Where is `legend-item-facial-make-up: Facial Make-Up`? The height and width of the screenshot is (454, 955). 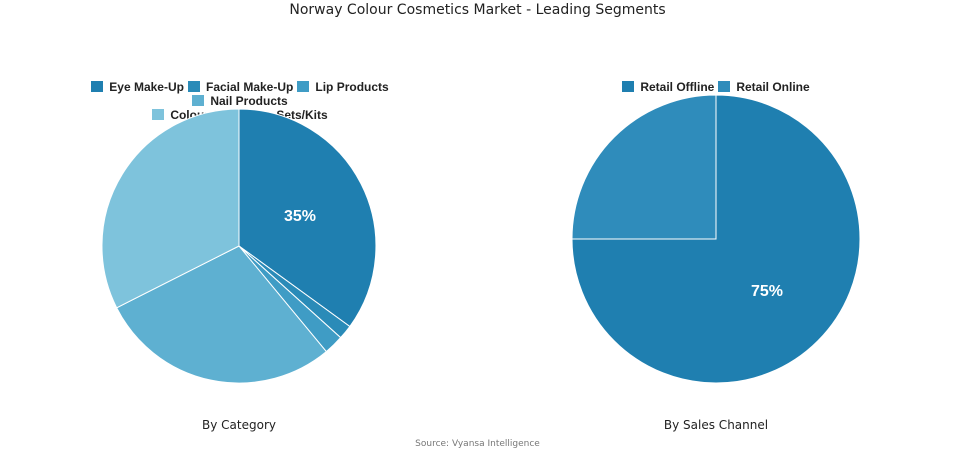
legend-item-facial-make-up: Facial Make-Up is located at coordinates (240, 87).